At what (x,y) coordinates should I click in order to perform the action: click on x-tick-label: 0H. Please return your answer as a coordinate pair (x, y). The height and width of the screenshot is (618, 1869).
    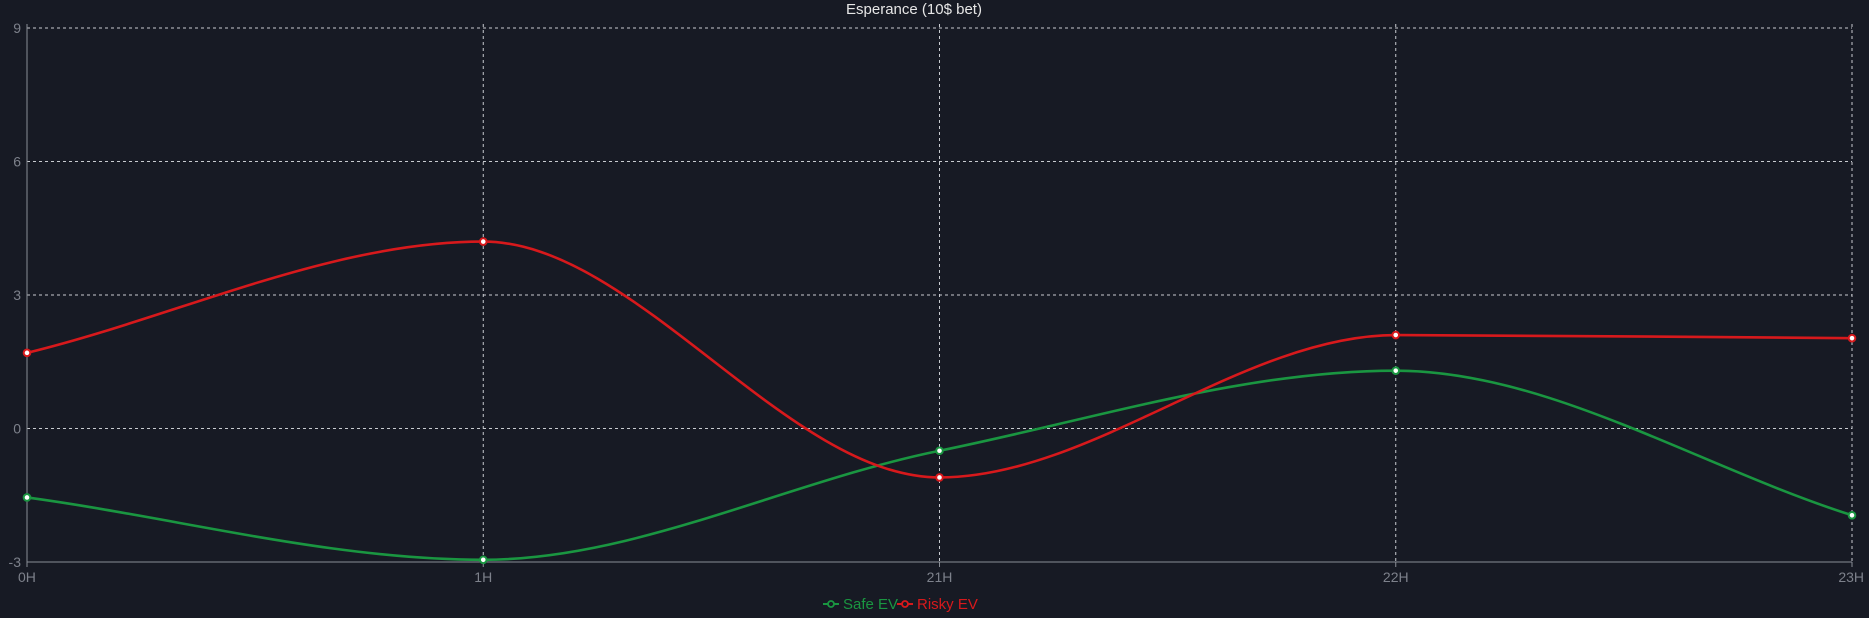
    Looking at the image, I should click on (27, 577).